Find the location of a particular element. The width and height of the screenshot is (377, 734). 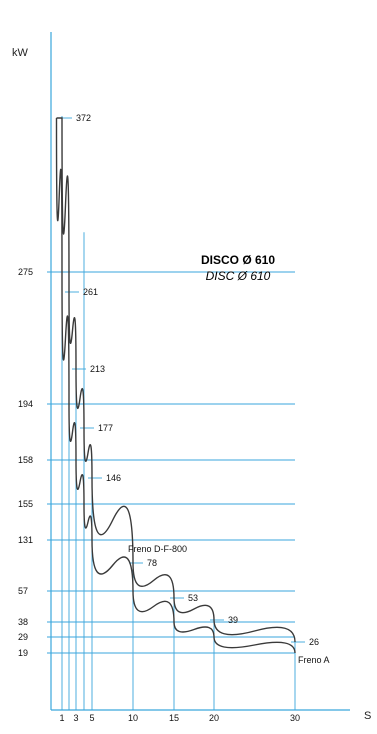

data-label: 146 is located at coordinates (113, 478).